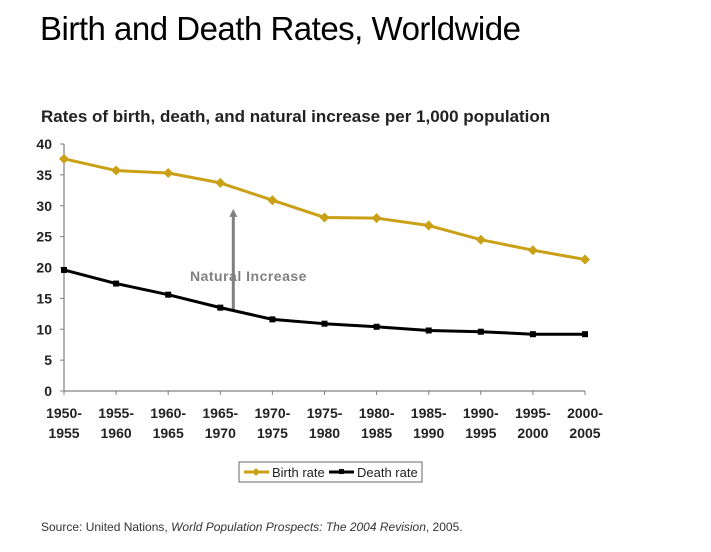  I want to click on x-tick-label: 1965-, so click(220, 413).